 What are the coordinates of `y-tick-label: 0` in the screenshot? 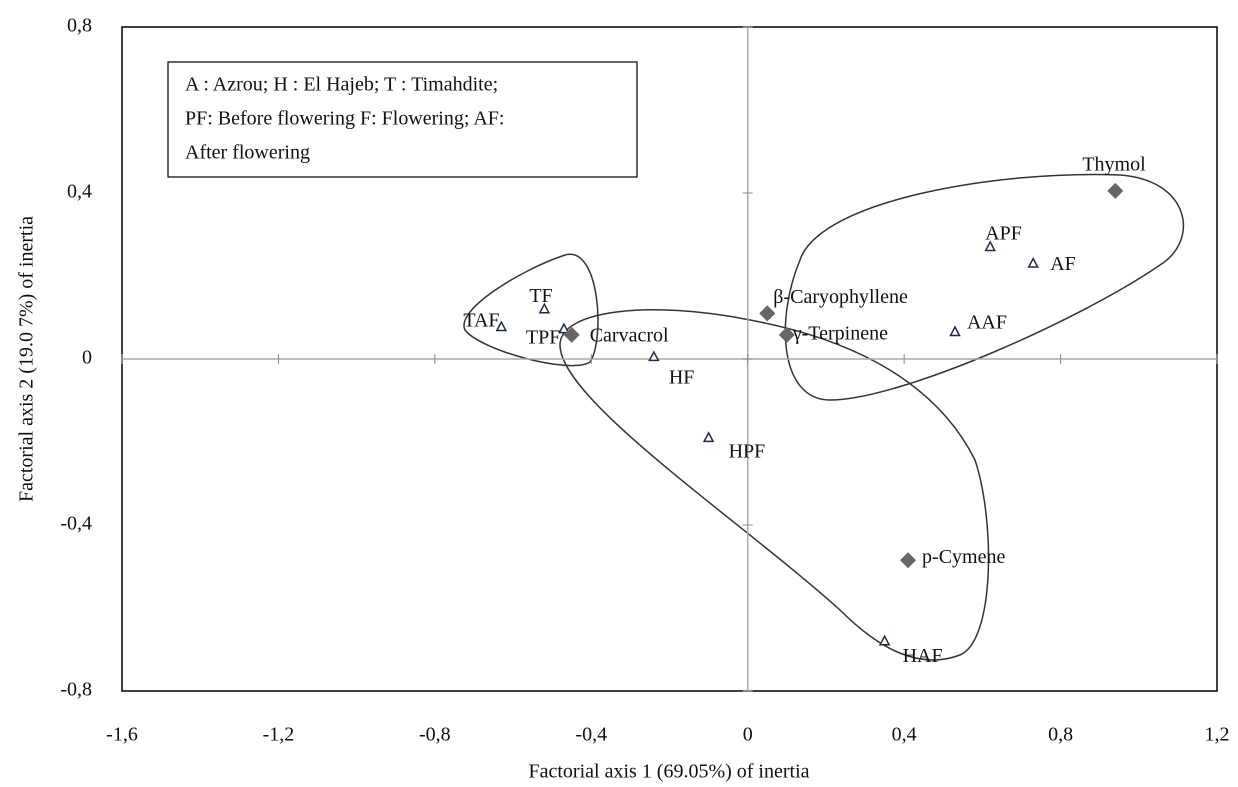 It's located at (87, 358).